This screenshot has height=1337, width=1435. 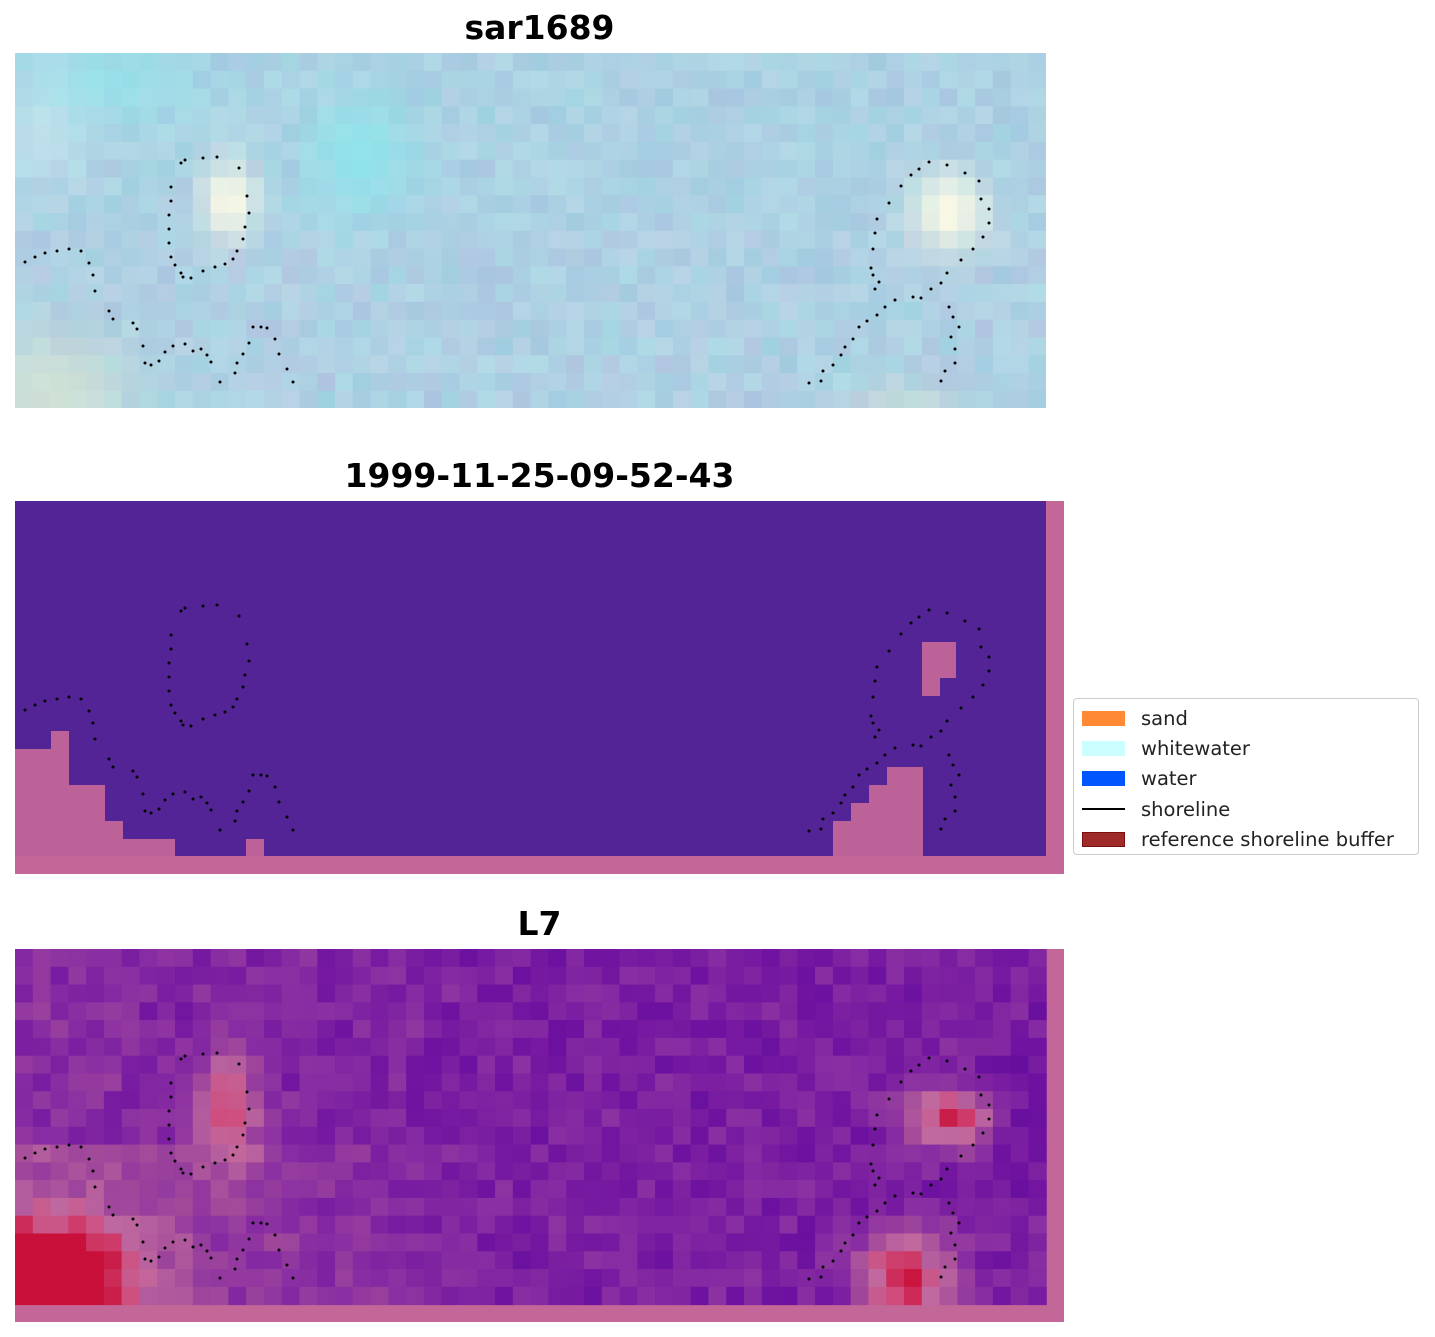 What do you see at coordinates (1169, 779) in the screenshot?
I see `legend-label-water: water` at bounding box center [1169, 779].